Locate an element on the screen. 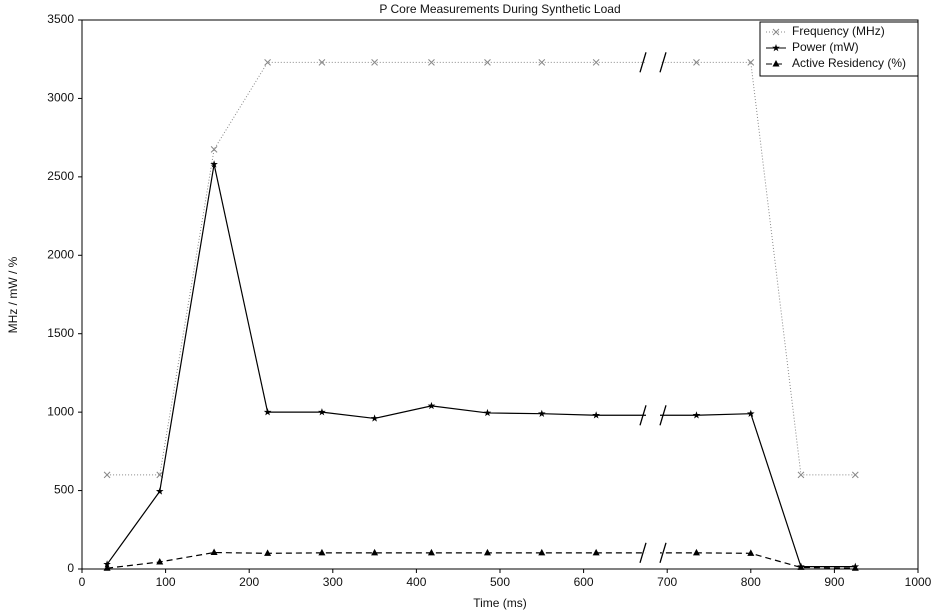 This screenshot has height=616, width=939. x-tick-label: 1000 is located at coordinates (918, 582).